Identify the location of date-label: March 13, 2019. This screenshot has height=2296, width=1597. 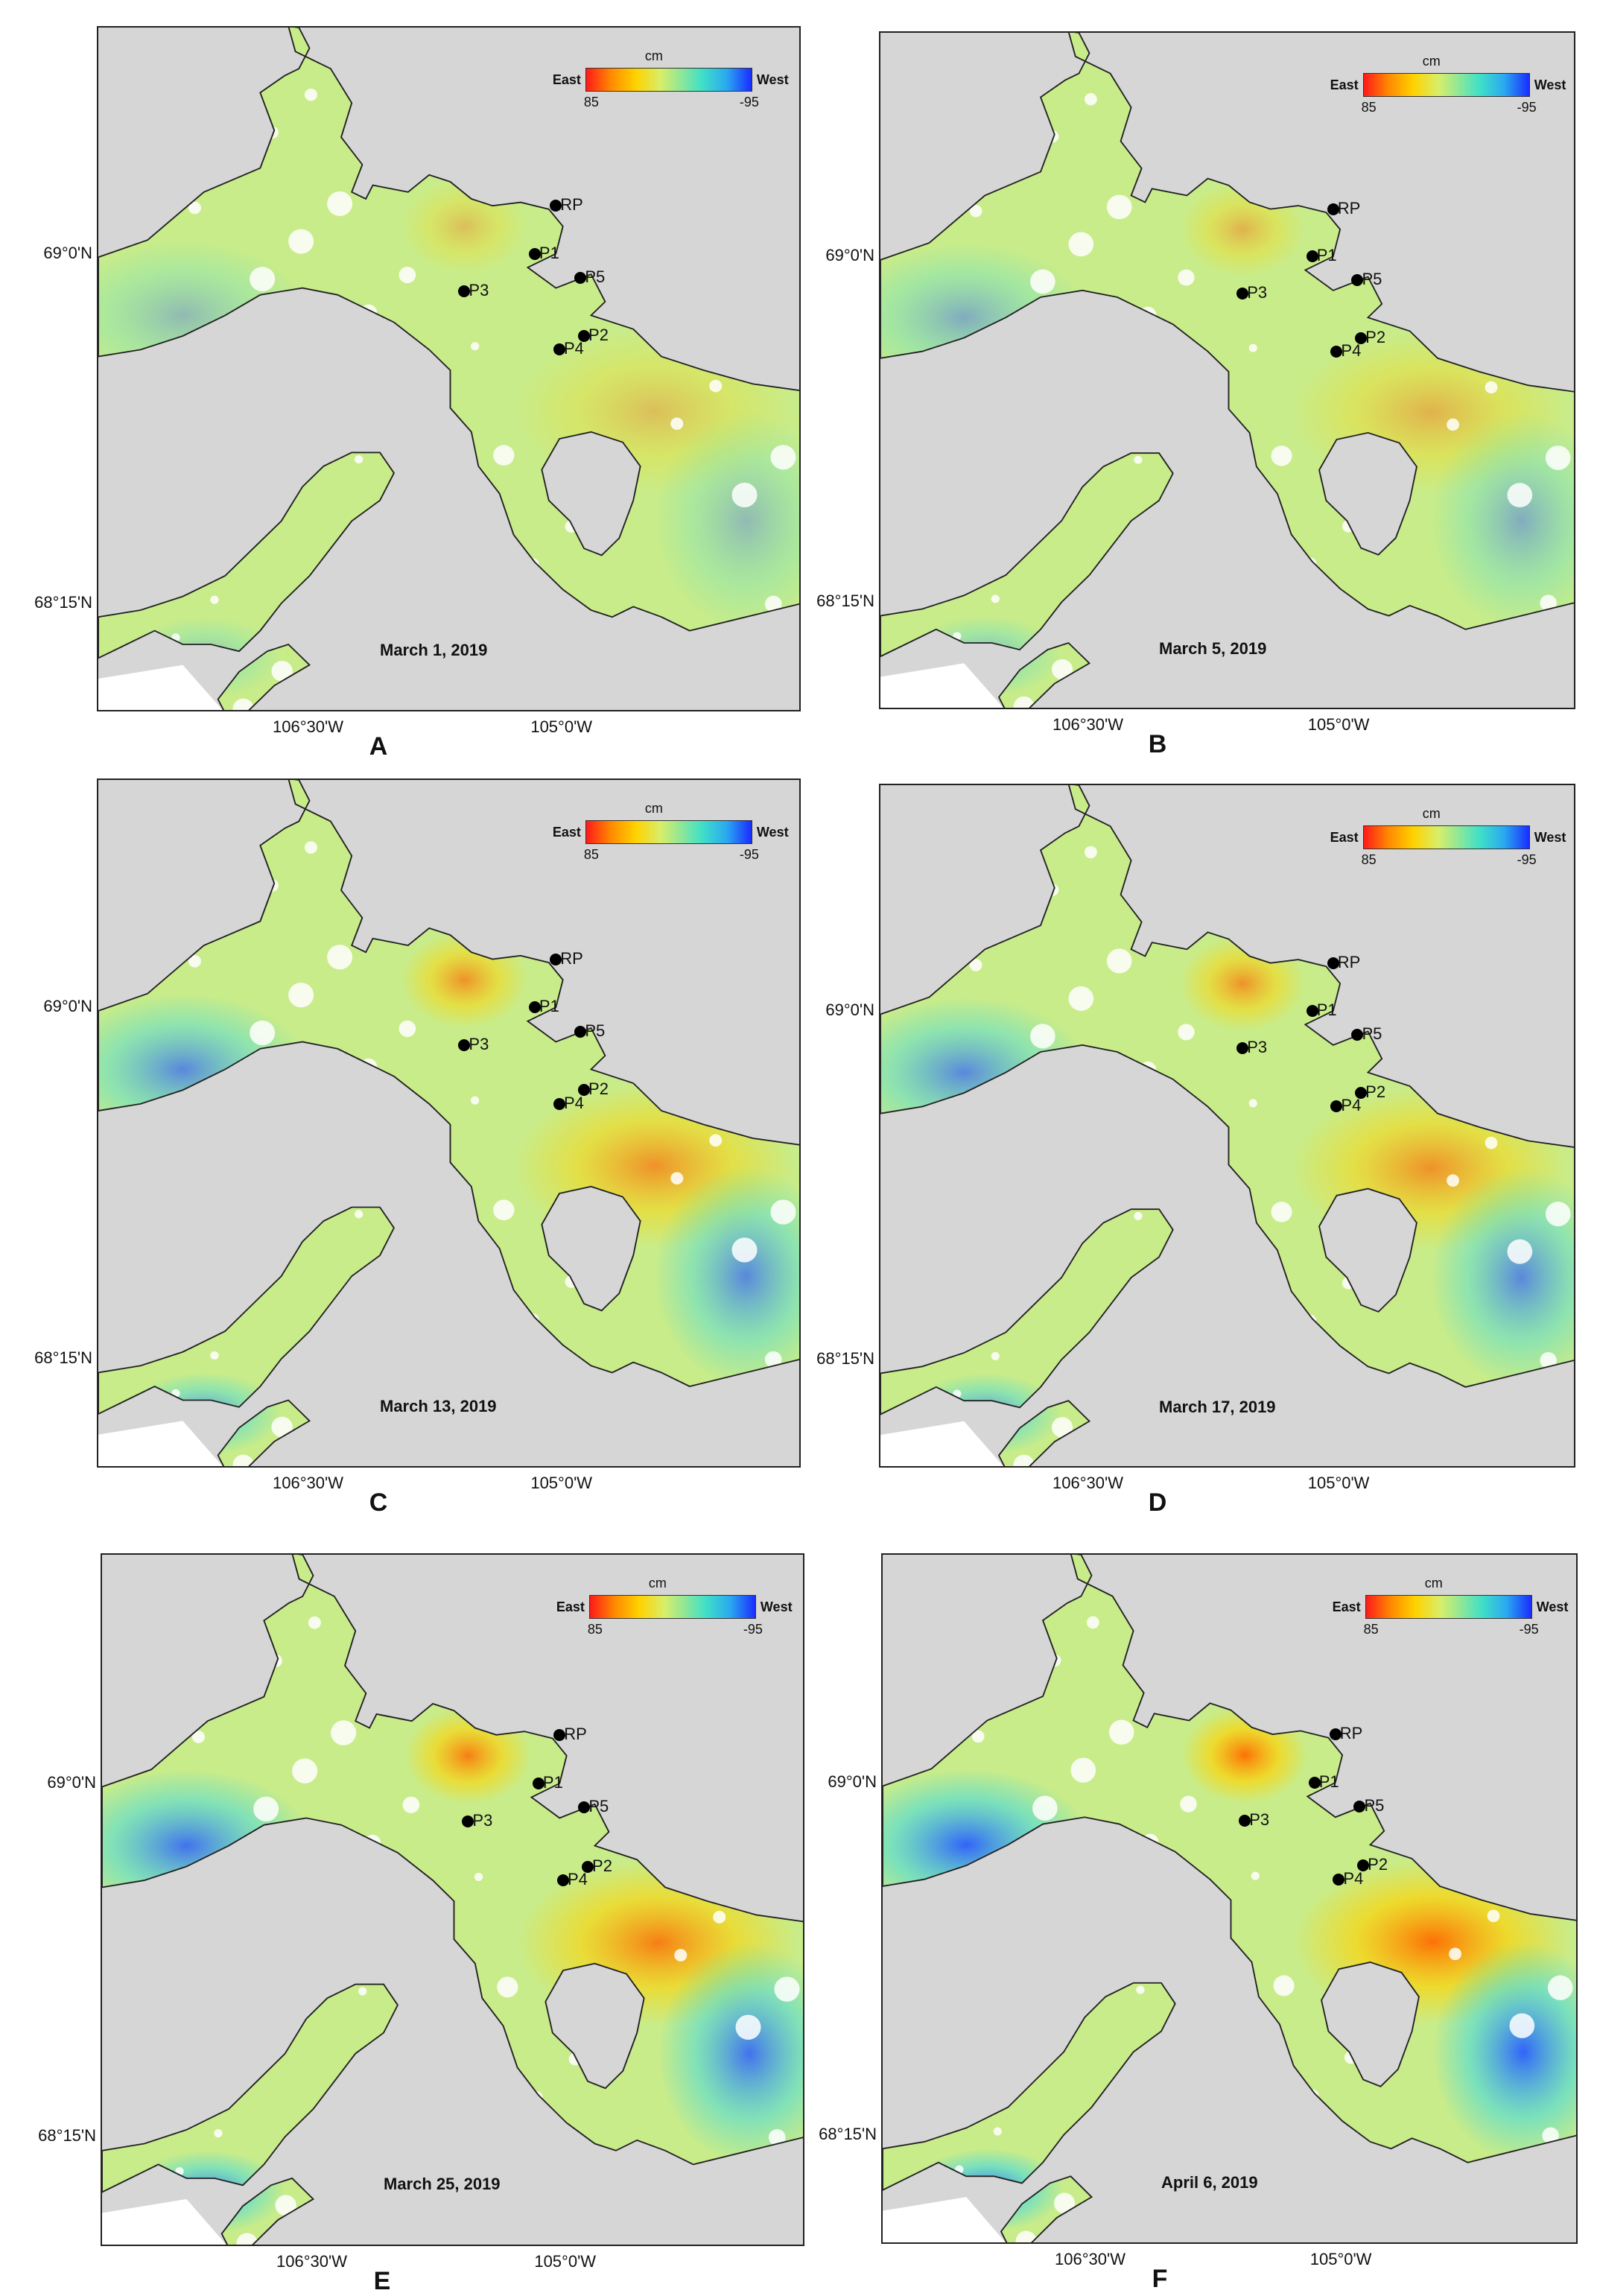
(439, 1405).